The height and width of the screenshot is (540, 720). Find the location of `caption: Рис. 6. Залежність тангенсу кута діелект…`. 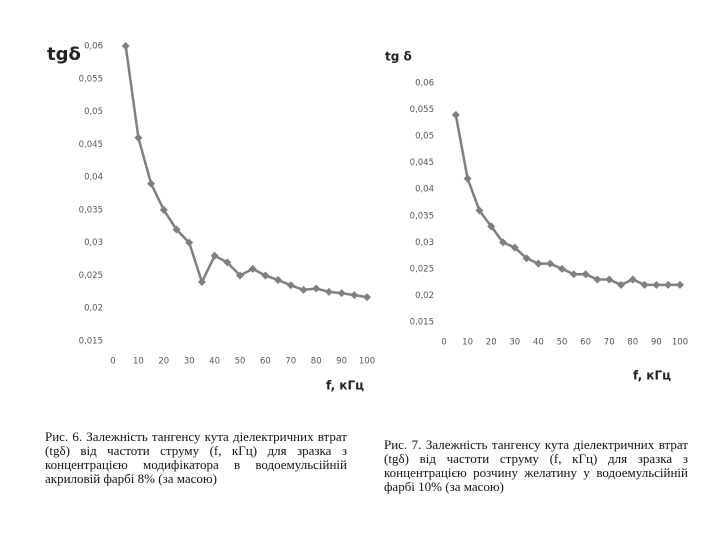

caption: Рис. 6. Залежність тангенсу кута діелект… is located at coordinates (196, 457).